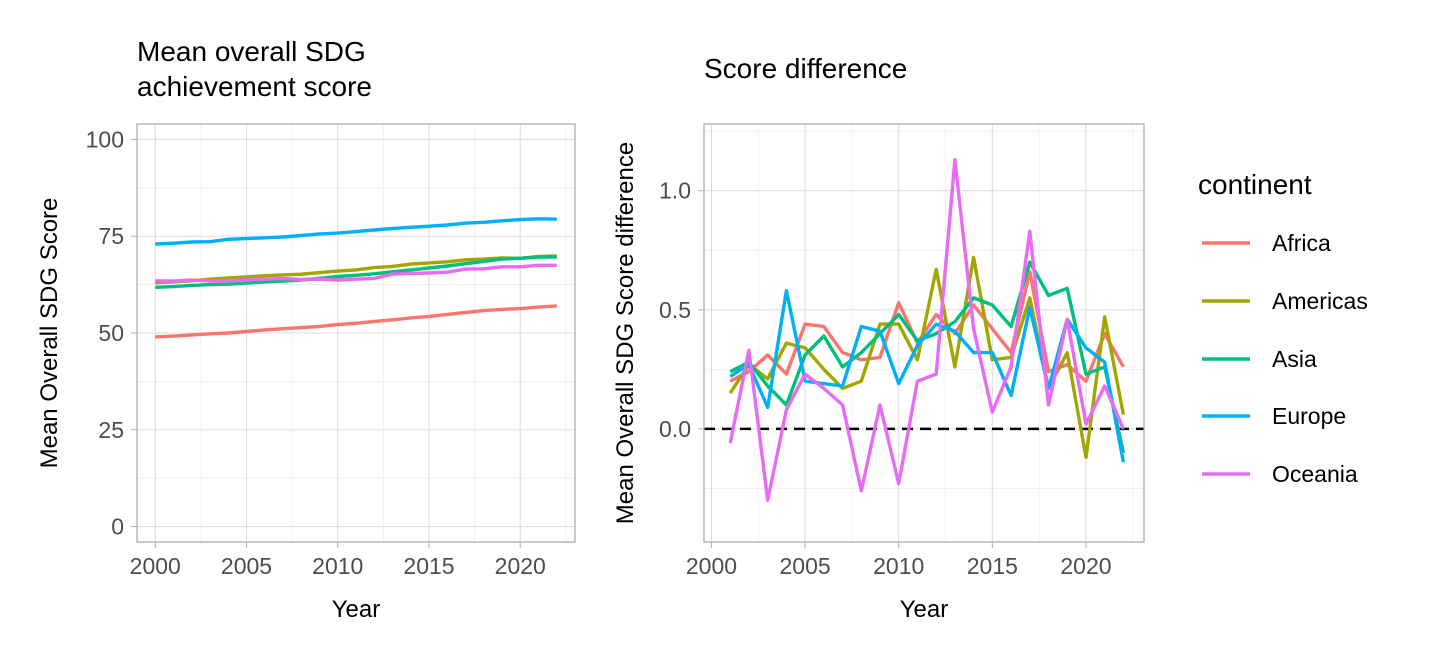 This screenshot has height=660, width=1440. I want to click on chart-title-line: achievement score, so click(254, 86).